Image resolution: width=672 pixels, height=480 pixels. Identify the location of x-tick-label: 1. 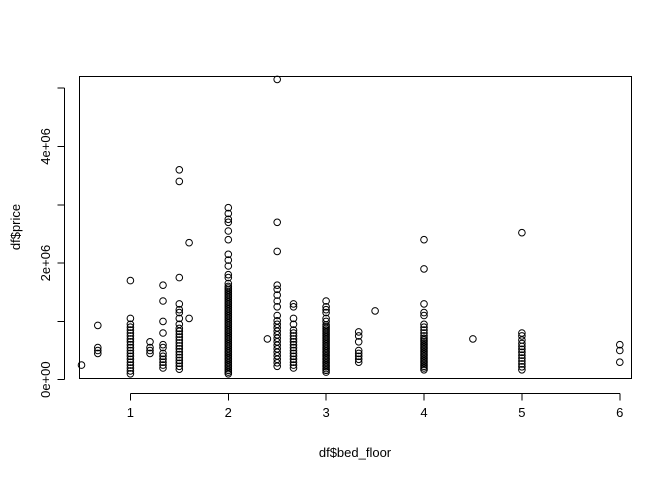
(130, 412).